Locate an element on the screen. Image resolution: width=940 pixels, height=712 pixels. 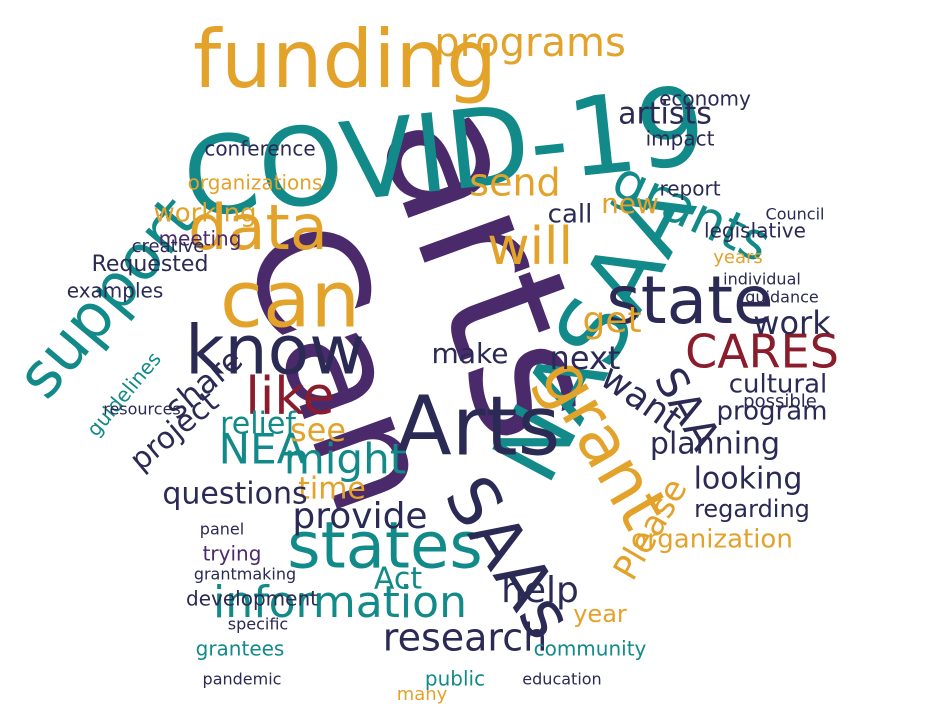
word: report is located at coordinates (689, 189).